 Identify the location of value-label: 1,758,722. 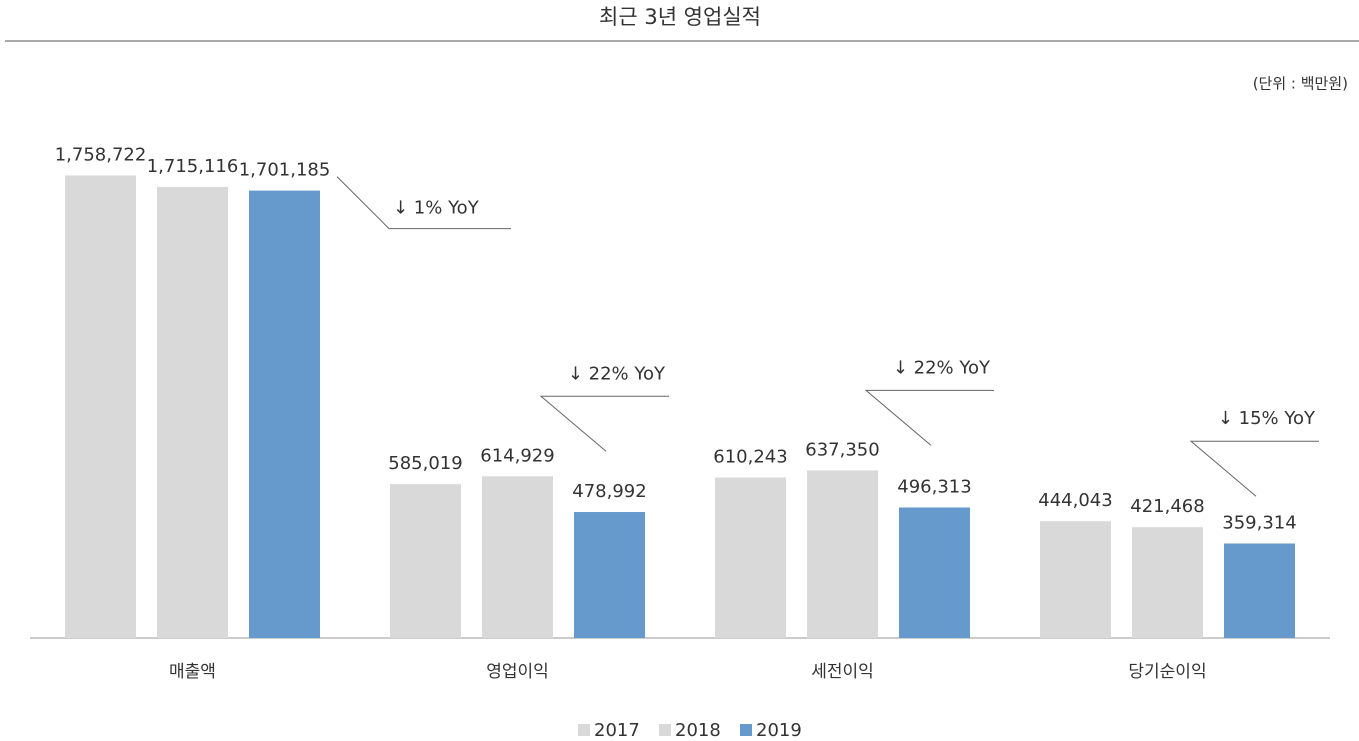
(101, 154).